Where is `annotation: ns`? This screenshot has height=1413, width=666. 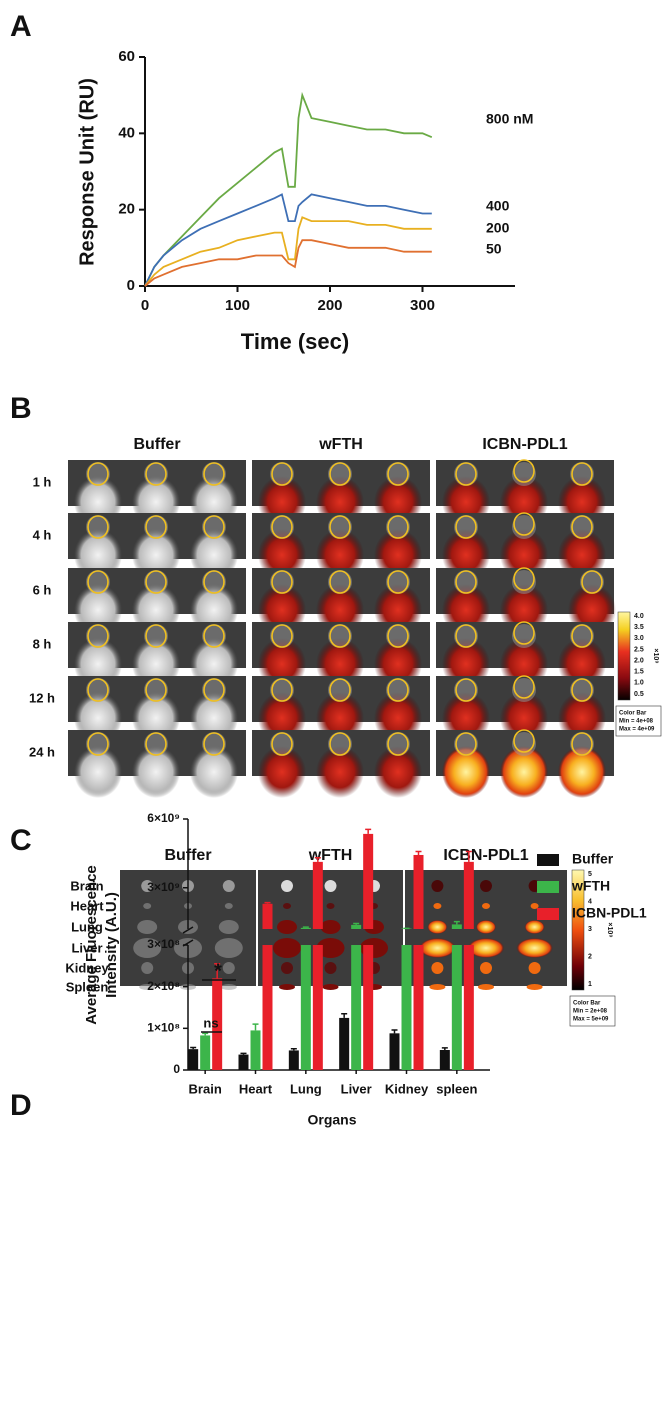
annotation: ns is located at coordinates (210, 1022).